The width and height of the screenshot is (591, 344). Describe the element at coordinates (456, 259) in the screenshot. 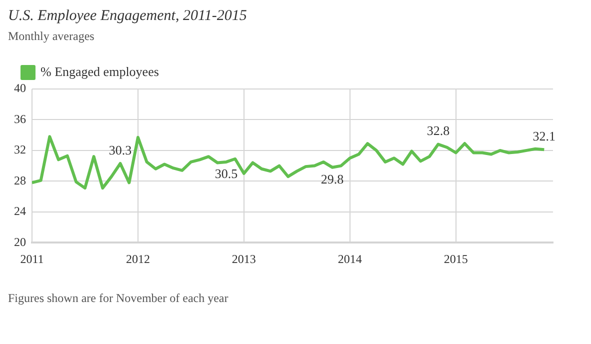

I see `x-tick-label: 2015` at that location.